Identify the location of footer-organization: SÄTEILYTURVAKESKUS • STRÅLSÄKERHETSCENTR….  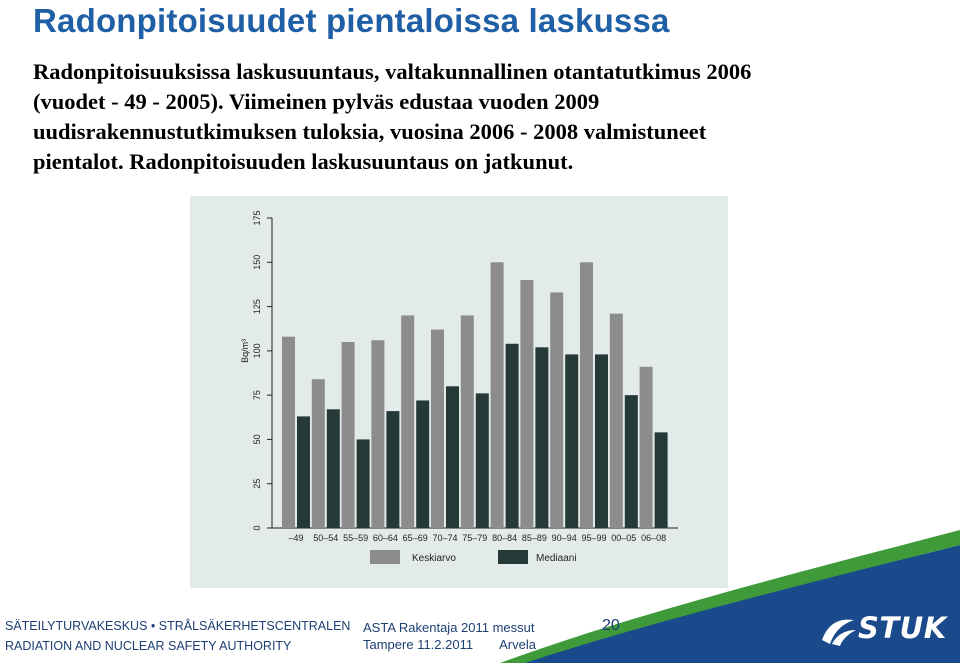
(177, 636).